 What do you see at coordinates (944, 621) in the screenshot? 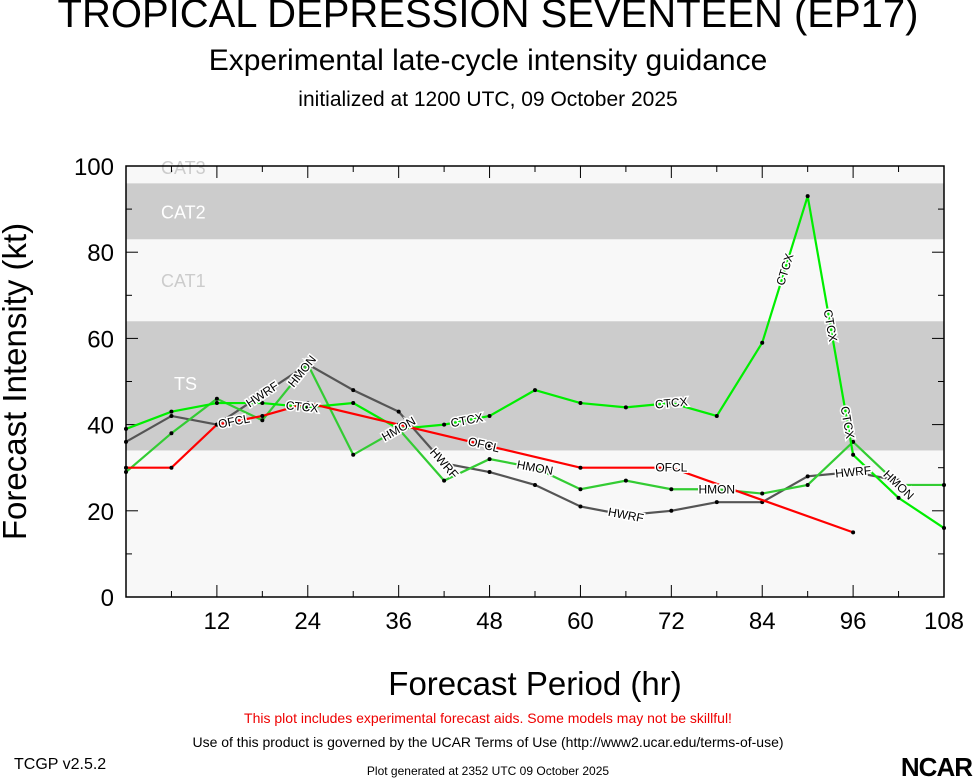
I see `x-tick-label: 108` at bounding box center [944, 621].